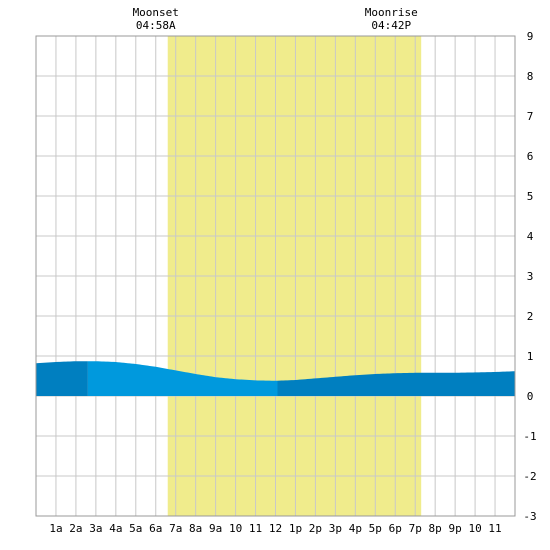 The image size is (550, 550). I want to click on x-tick-label: 1a, so click(55, 528).